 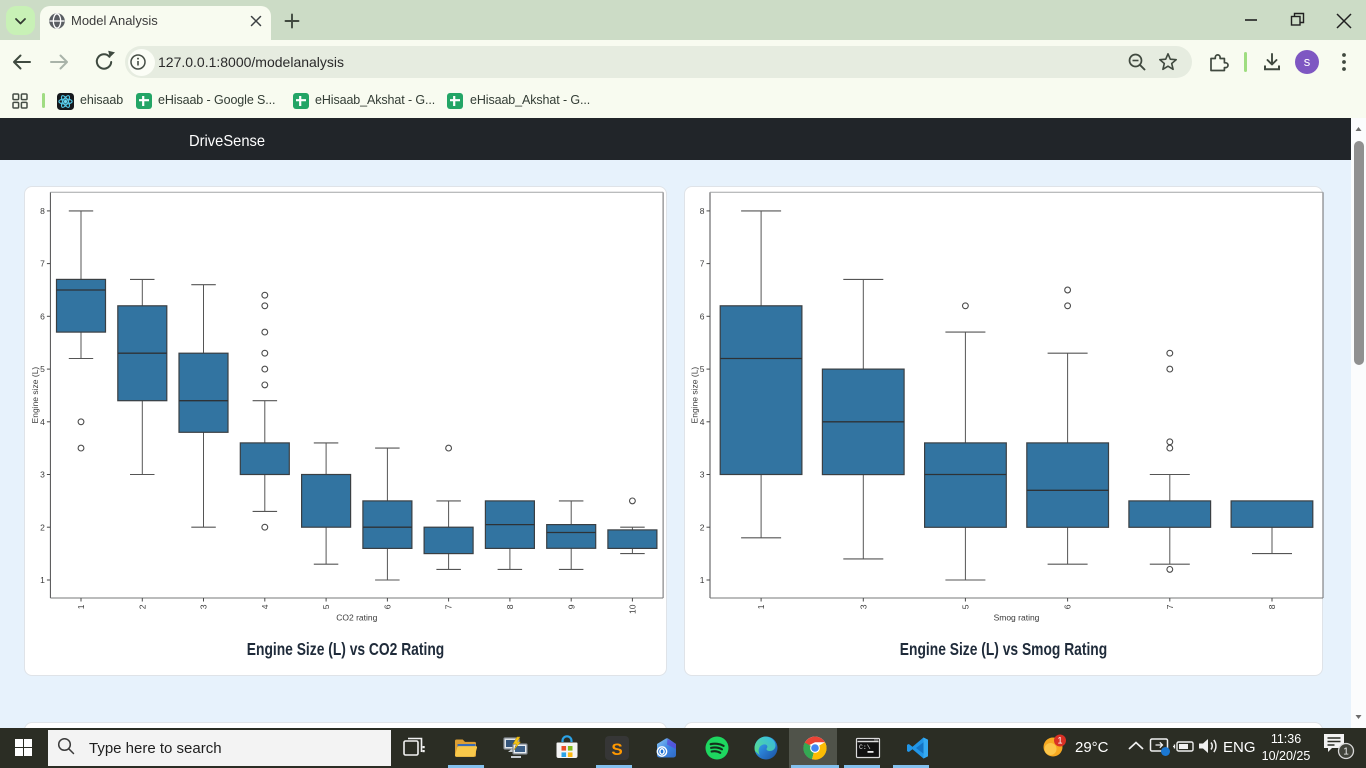 What do you see at coordinates (356, 618) in the screenshot?
I see `svg-text: CO2 rating` at bounding box center [356, 618].